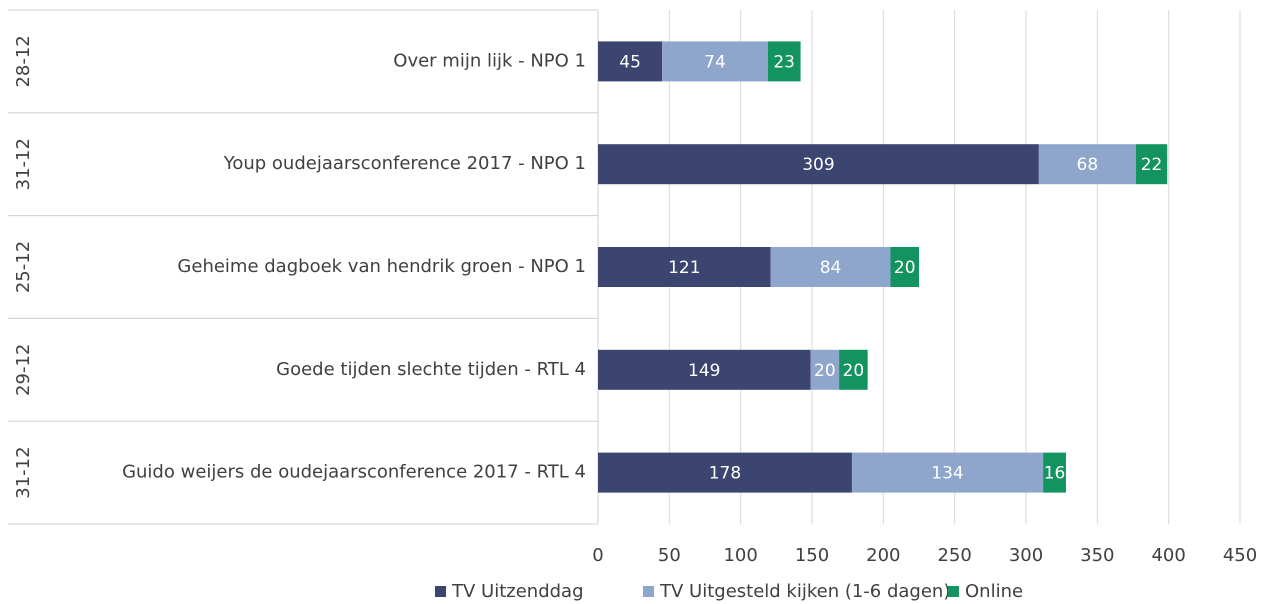 Image resolution: width=1265 pixels, height=604 pixels. I want to click on value-label: 309, so click(818, 165).